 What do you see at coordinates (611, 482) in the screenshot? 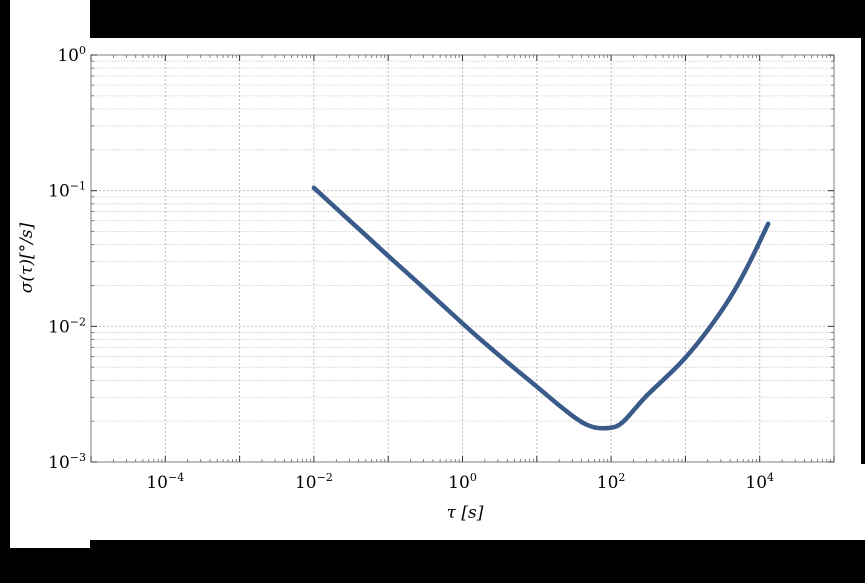
I see `x-tick-label: 10²` at bounding box center [611, 482].